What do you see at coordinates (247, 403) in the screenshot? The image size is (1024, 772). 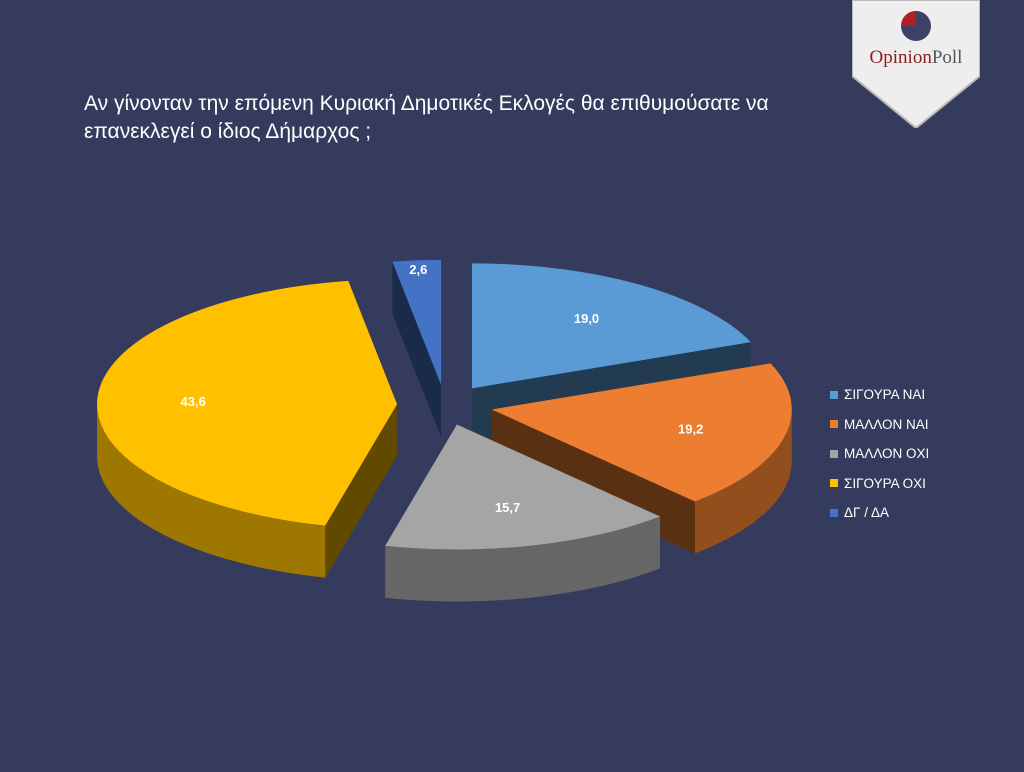 I see `slice-3-top` at bounding box center [247, 403].